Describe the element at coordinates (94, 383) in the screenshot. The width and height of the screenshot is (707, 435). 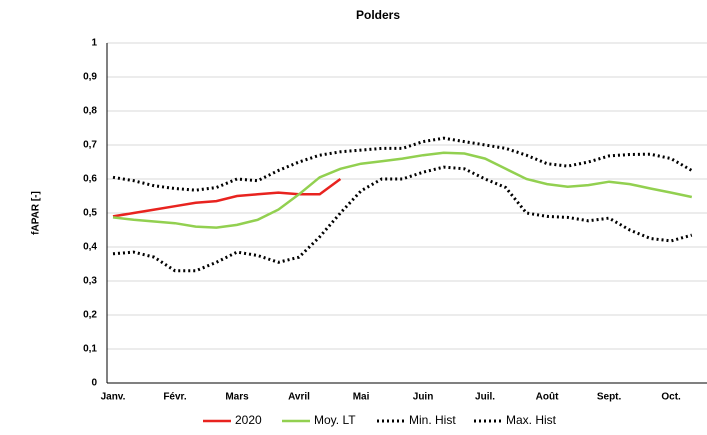
I see `y-tick-label: 0` at that location.